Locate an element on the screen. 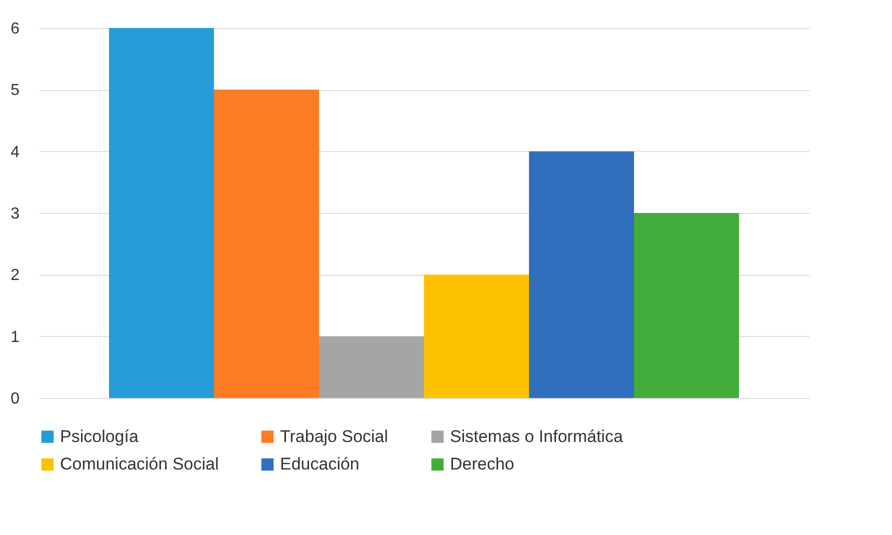 The width and height of the screenshot is (892, 535). y-tick-label: 5 is located at coordinates (15, 91).